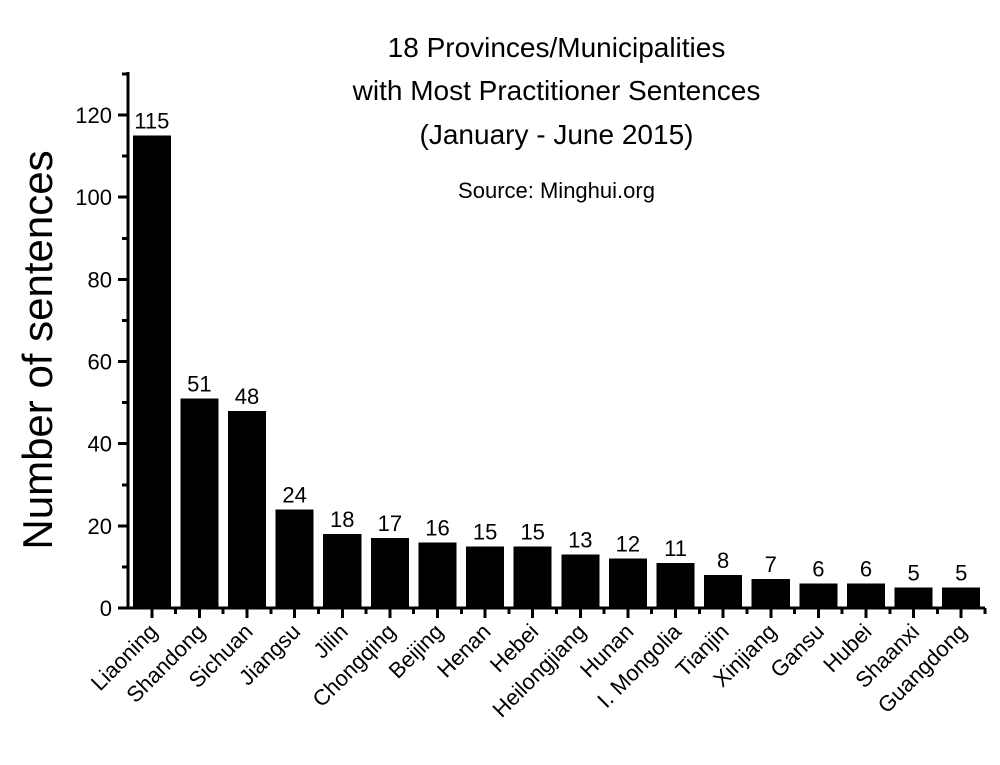 This screenshot has width=1000, height=765. What do you see at coordinates (464, 651) in the screenshot?
I see `x-tick-label: Henan` at bounding box center [464, 651].